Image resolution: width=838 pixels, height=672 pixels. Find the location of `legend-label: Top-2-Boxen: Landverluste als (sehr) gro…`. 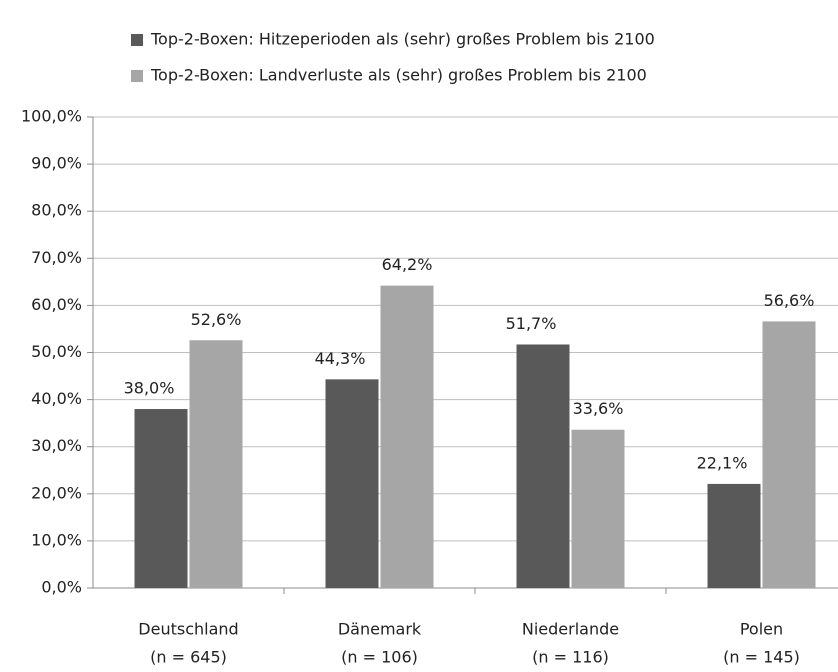

legend-label: Top-2-Boxen: Landverluste als (sehr) gro… is located at coordinates (398, 75).